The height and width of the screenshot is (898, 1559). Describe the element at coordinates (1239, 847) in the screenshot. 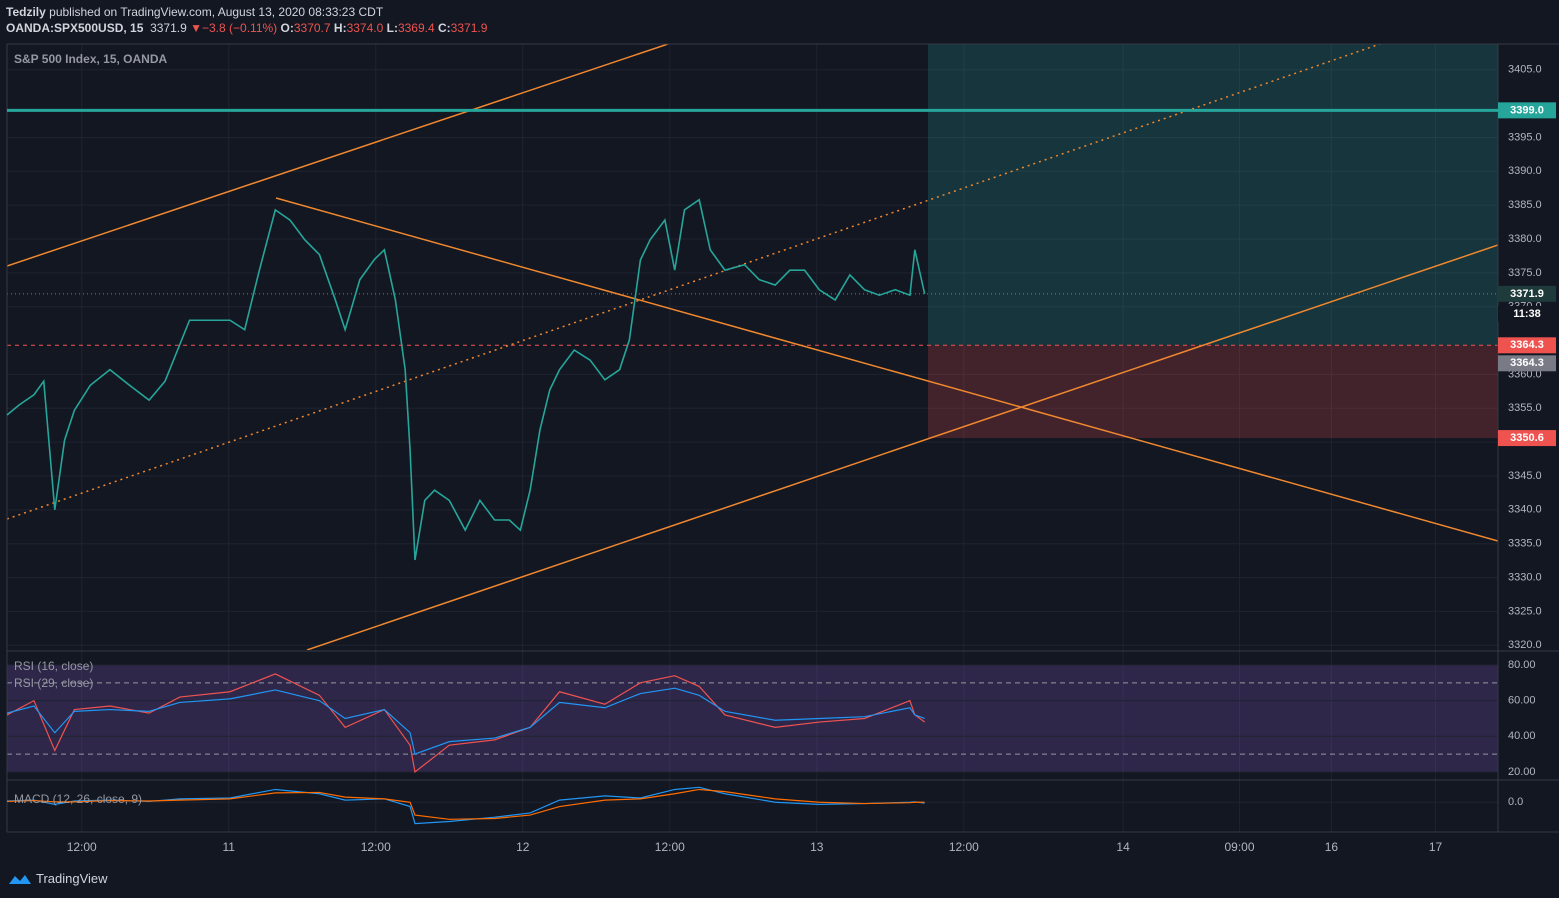

I see `x-tick-label: 09:00` at that location.